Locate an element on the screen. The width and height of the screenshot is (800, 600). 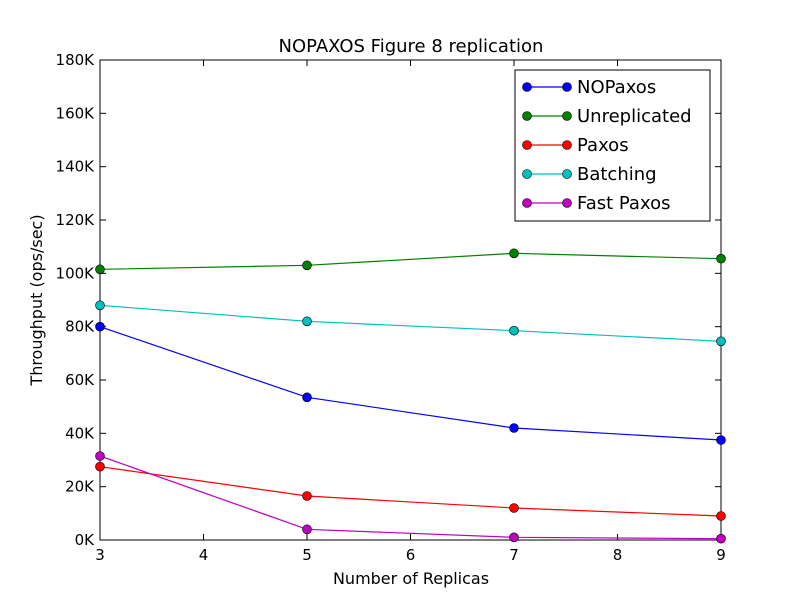
y-tick-label: 120K is located at coordinates (76, 220).